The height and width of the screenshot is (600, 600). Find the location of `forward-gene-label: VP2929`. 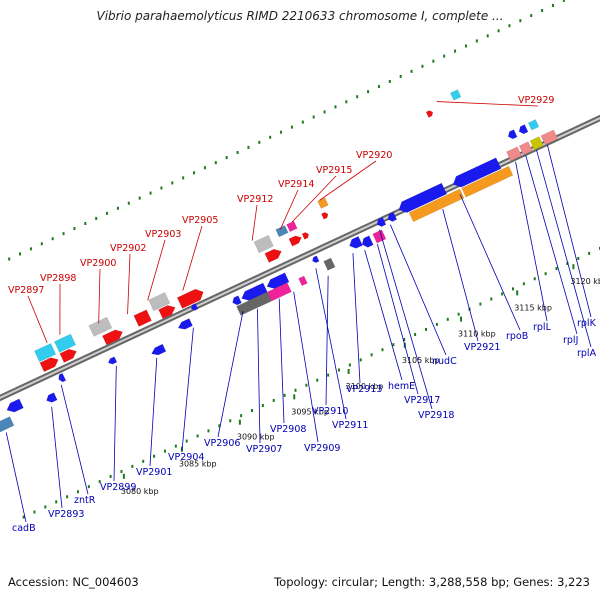

forward-gene-label: VP2929 is located at coordinates (536, 100).